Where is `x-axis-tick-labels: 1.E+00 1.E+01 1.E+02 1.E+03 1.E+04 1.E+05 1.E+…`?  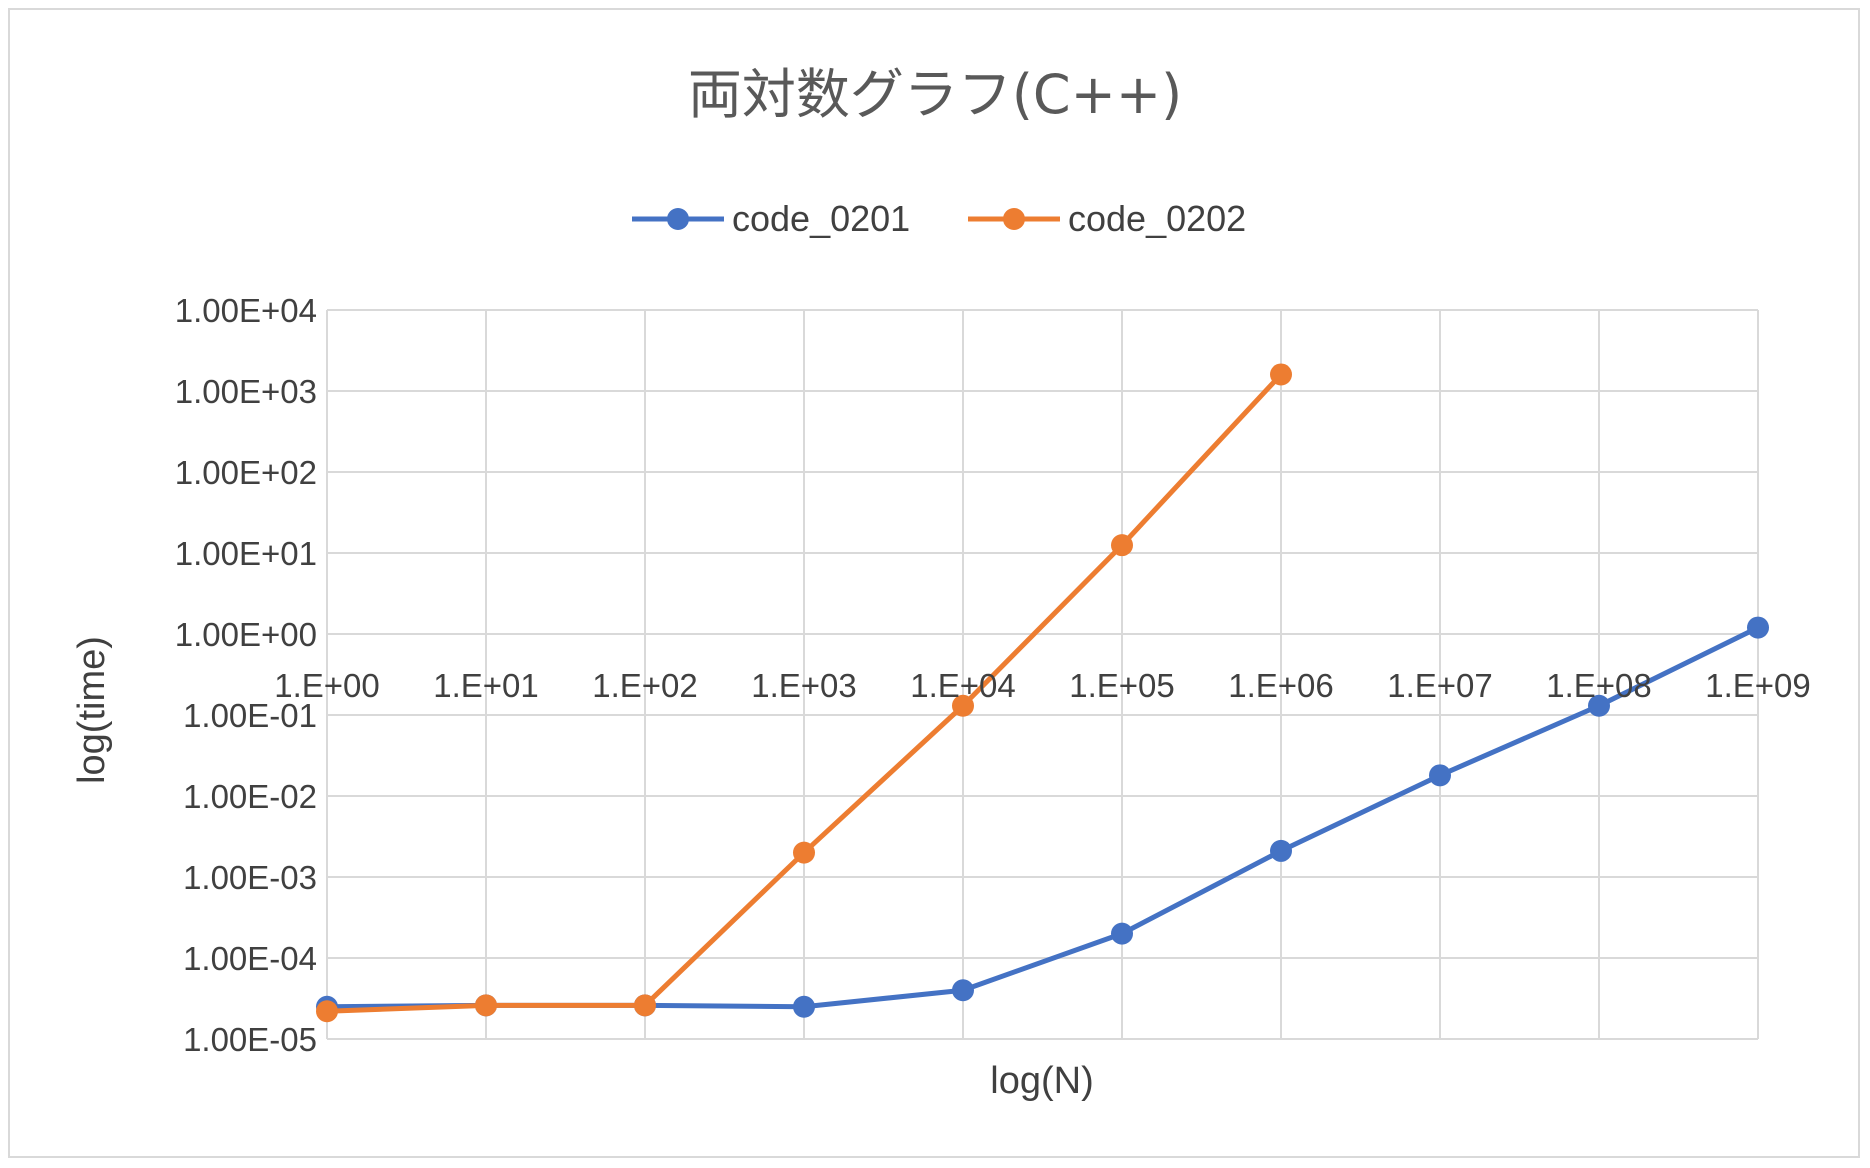
x-axis-tick-labels: 1.E+00 1.E+01 1.E+02 1.E+03 1.E+04 1.E+05 1.E+… is located at coordinates (1042, 685).